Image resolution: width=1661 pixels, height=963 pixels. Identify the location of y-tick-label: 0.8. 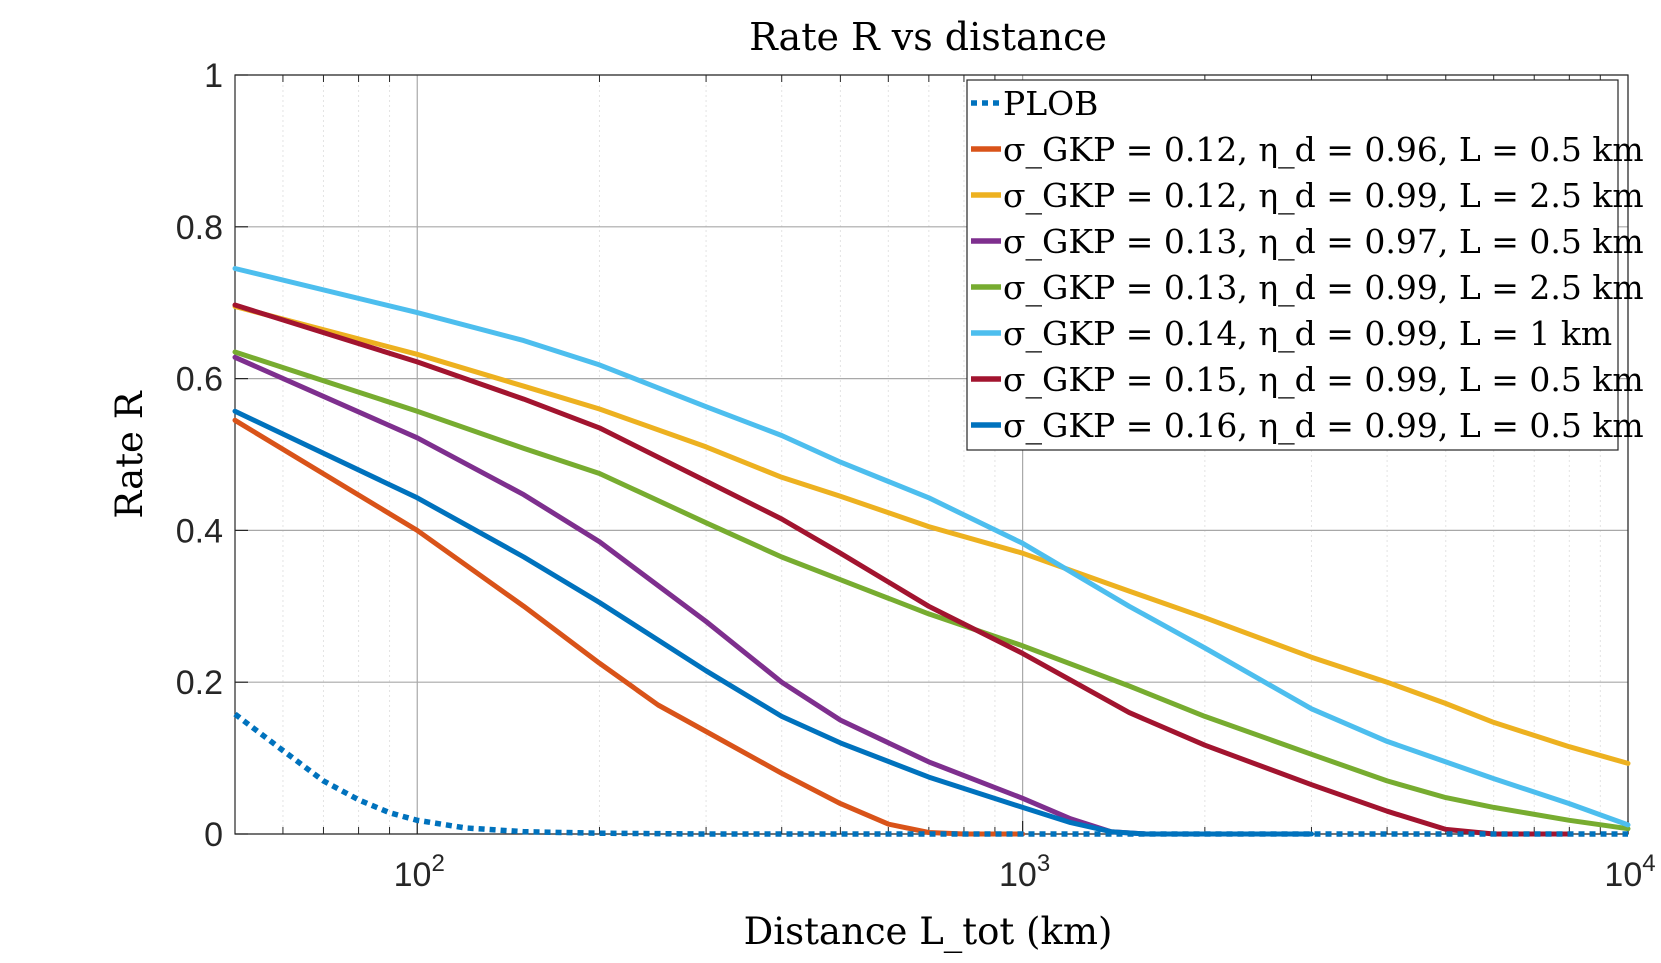
(199, 228).